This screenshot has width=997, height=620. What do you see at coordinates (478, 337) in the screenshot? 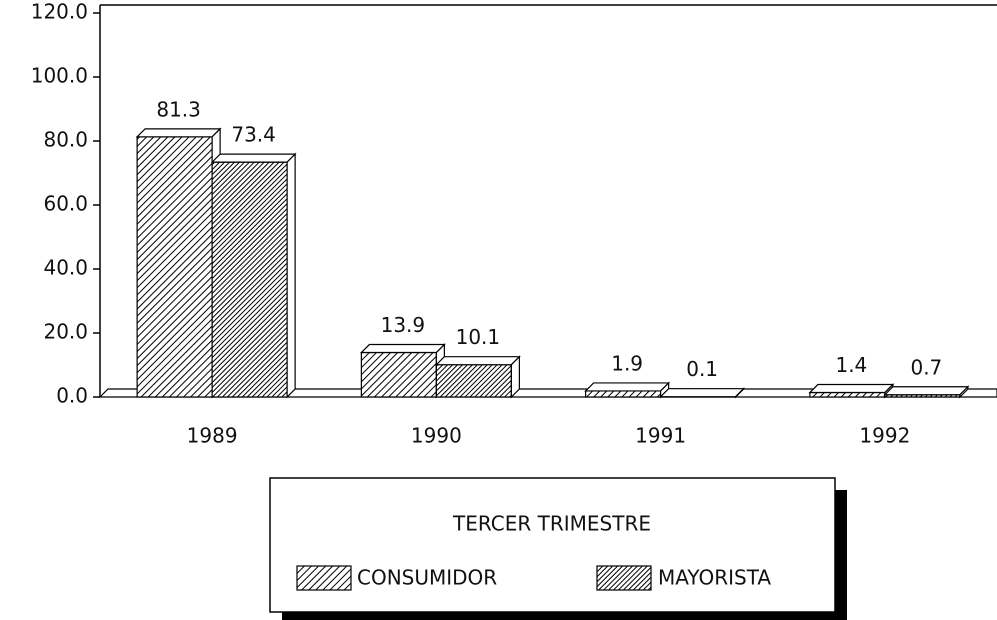
I see `value-label: 10.1` at bounding box center [478, 337].